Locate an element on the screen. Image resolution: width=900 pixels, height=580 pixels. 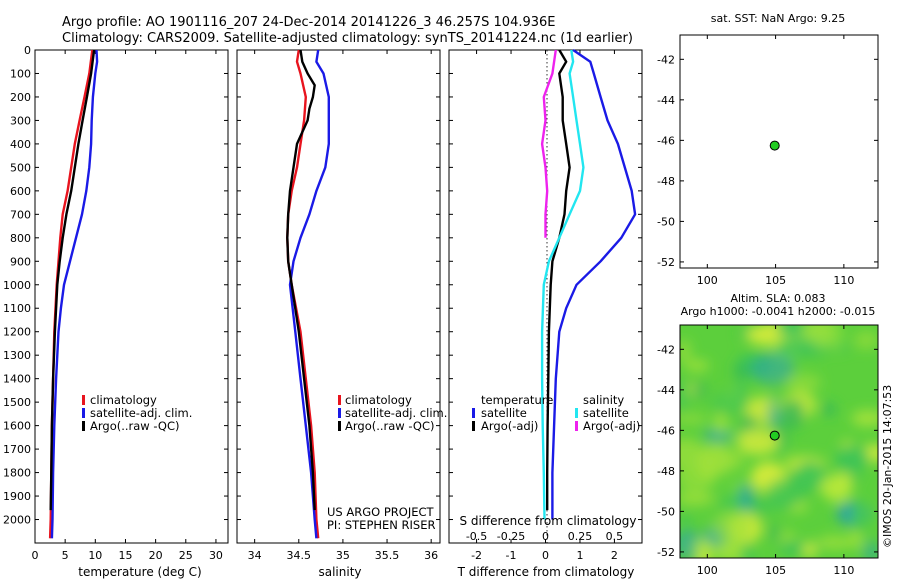
depth-tick-label: 1200 is located at coordinates (17, 332).